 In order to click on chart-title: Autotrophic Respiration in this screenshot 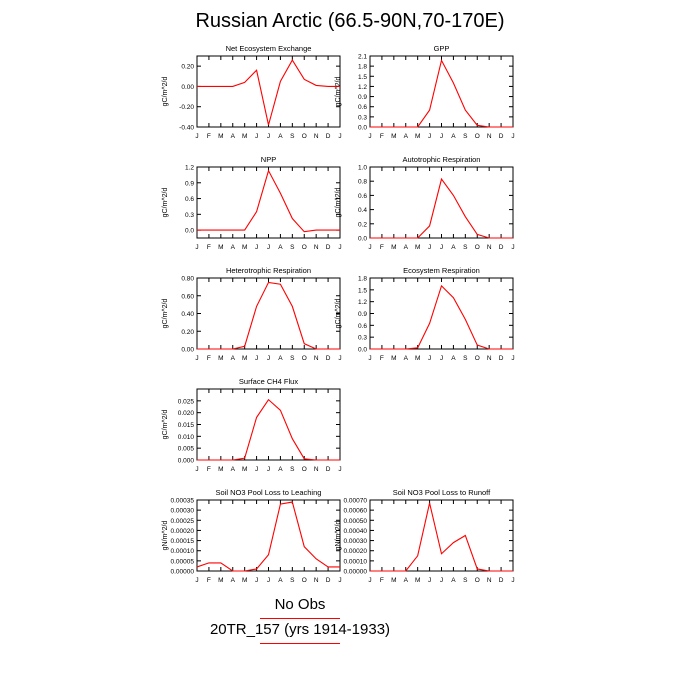, I will do `click(442, 159)`.